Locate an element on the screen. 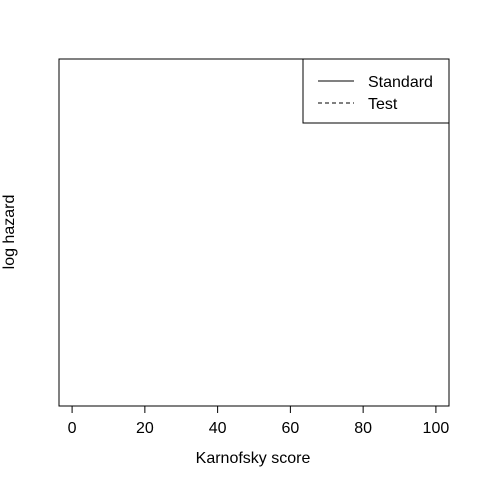 Image resolution: width=480 pixels, height=480 pixels. x-tick-label: 80 is located at coordinates (363, 428).